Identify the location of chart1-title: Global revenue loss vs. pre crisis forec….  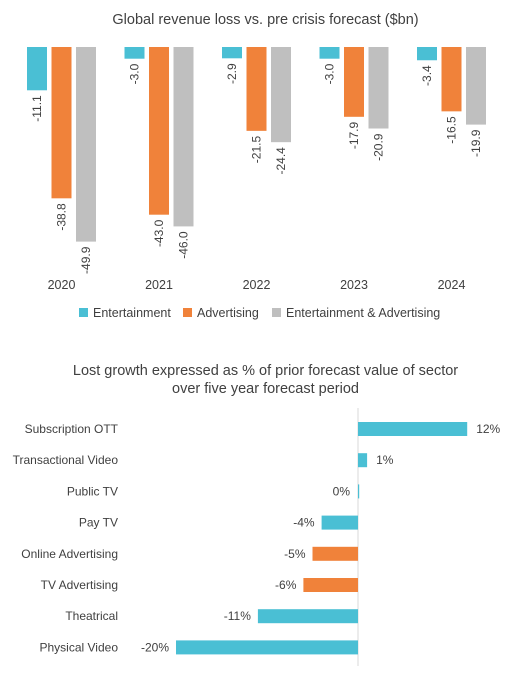
(265, 20).